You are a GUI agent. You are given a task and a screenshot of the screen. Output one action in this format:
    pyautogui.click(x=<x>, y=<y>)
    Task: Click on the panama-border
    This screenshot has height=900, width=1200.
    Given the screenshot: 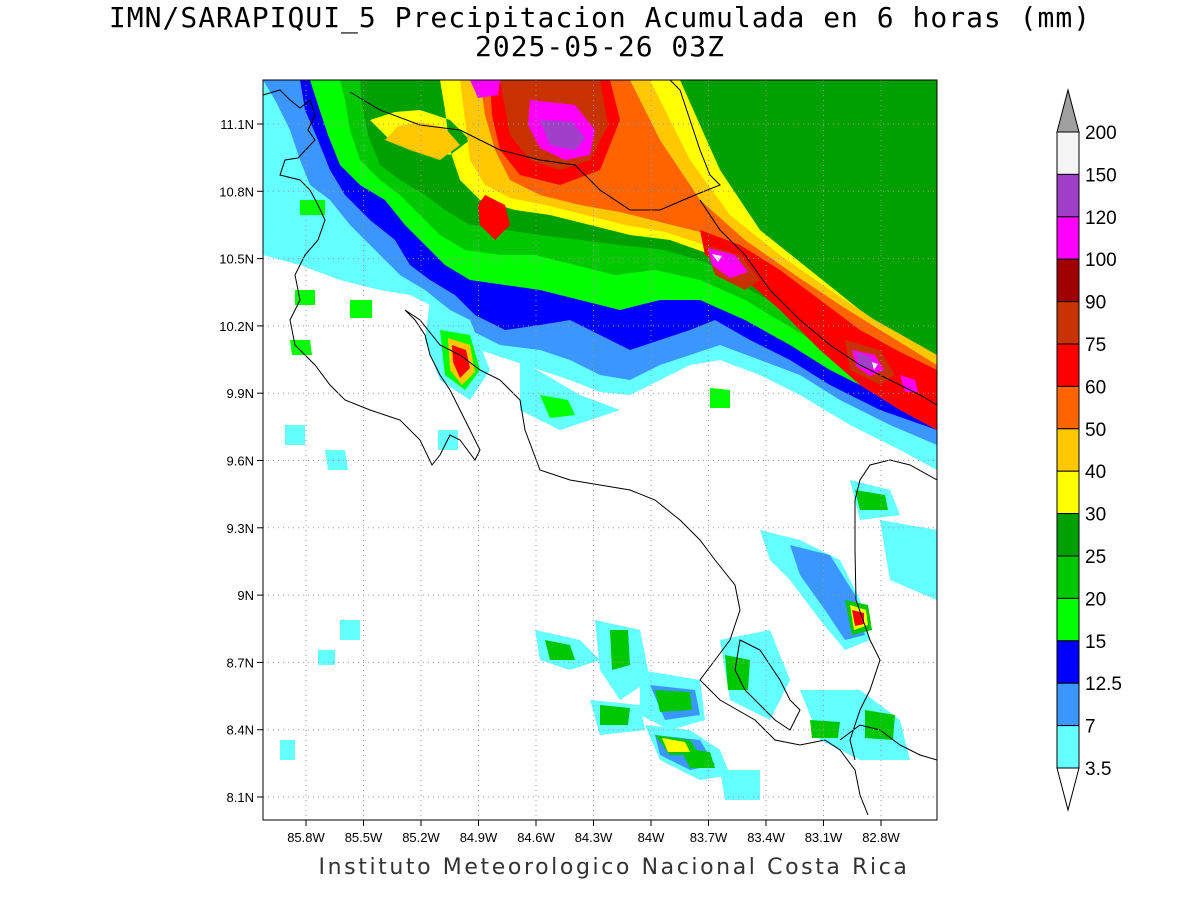 What is the action you would take?
    pyautogui.click(x=893, y=610)
    